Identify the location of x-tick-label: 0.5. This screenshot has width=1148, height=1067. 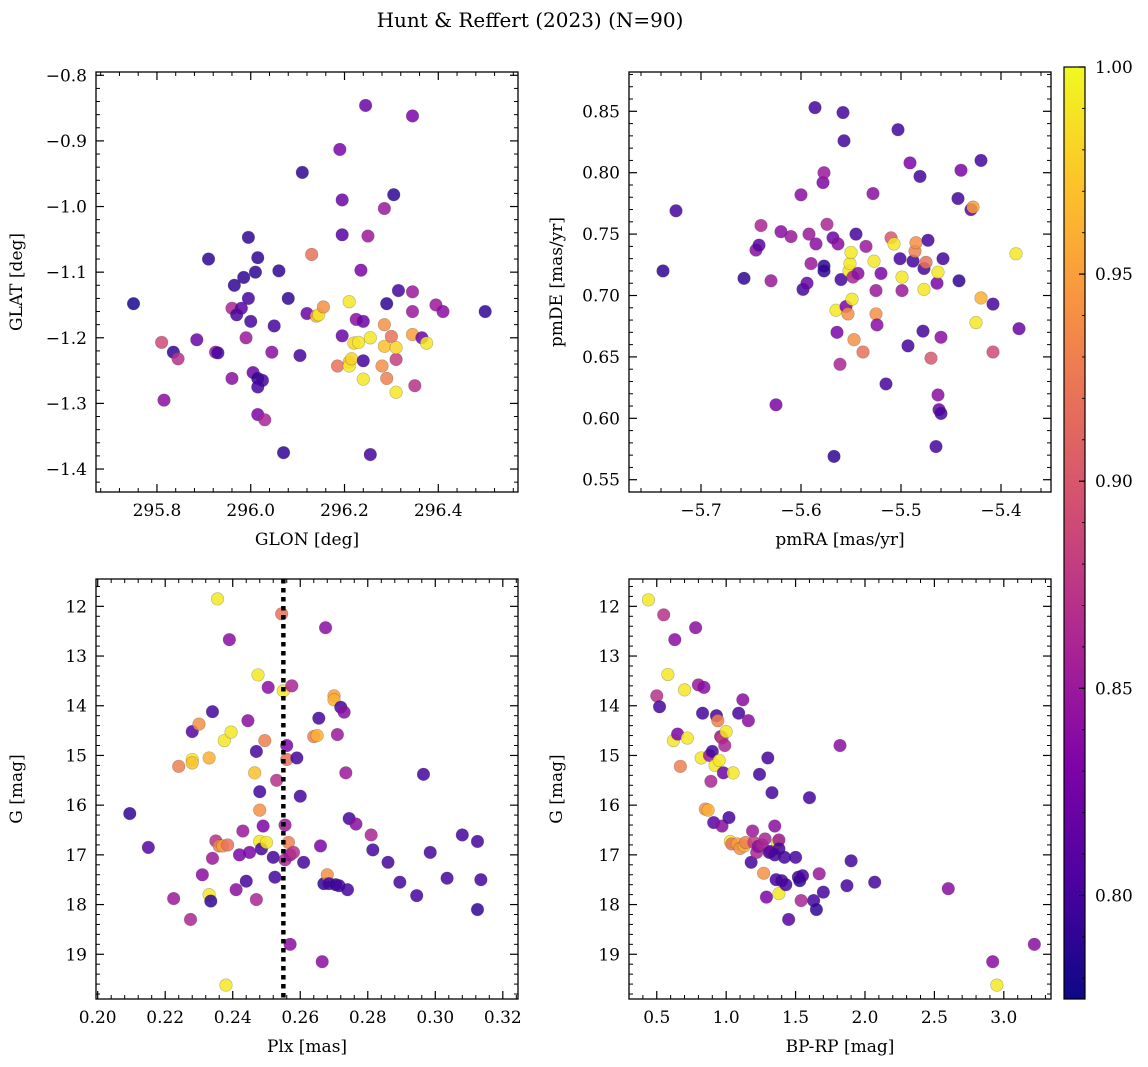
(656, 1018).